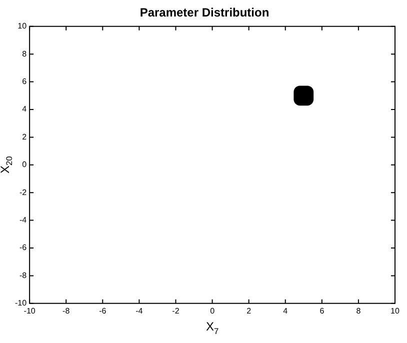 This screenshot has width=407, height=343. What do you see at coordinates (285, 311) in the screenshot?
I see `x-tick-label: 4` at bounding box center [285, 311].